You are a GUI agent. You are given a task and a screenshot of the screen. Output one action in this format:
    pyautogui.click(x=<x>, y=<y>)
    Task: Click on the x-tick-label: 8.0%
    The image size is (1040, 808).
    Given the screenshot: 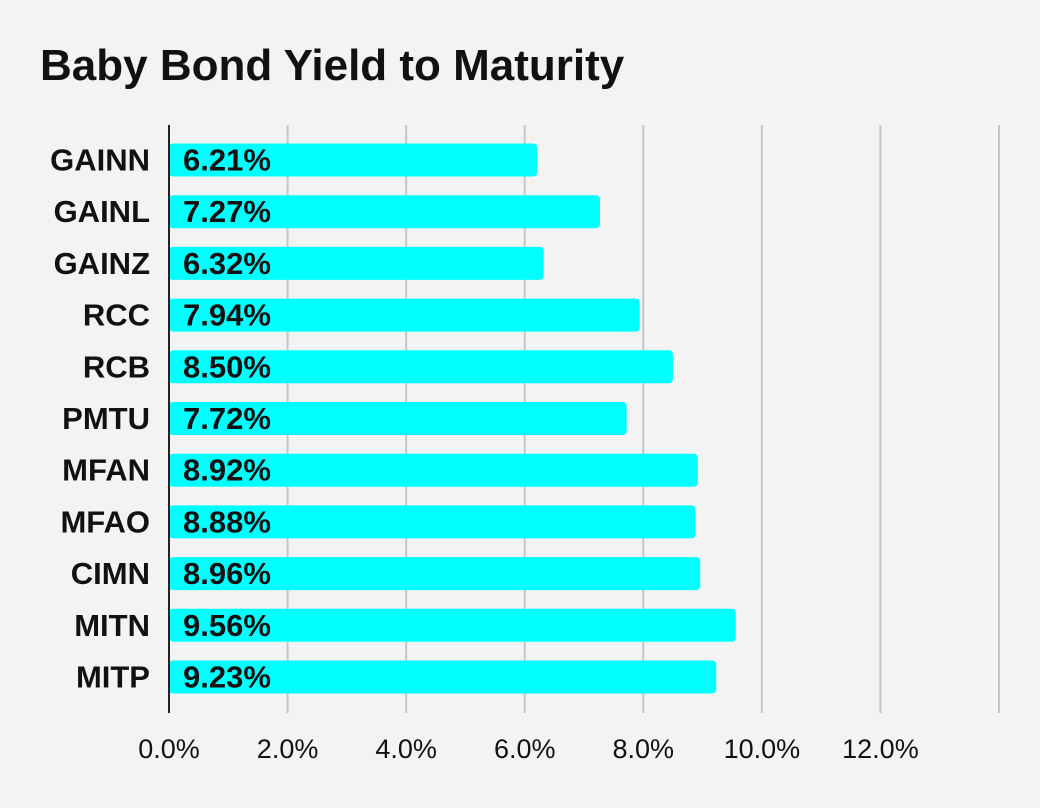 What is the action you would take?
    pyautogui.click(x=644, y=749)
    